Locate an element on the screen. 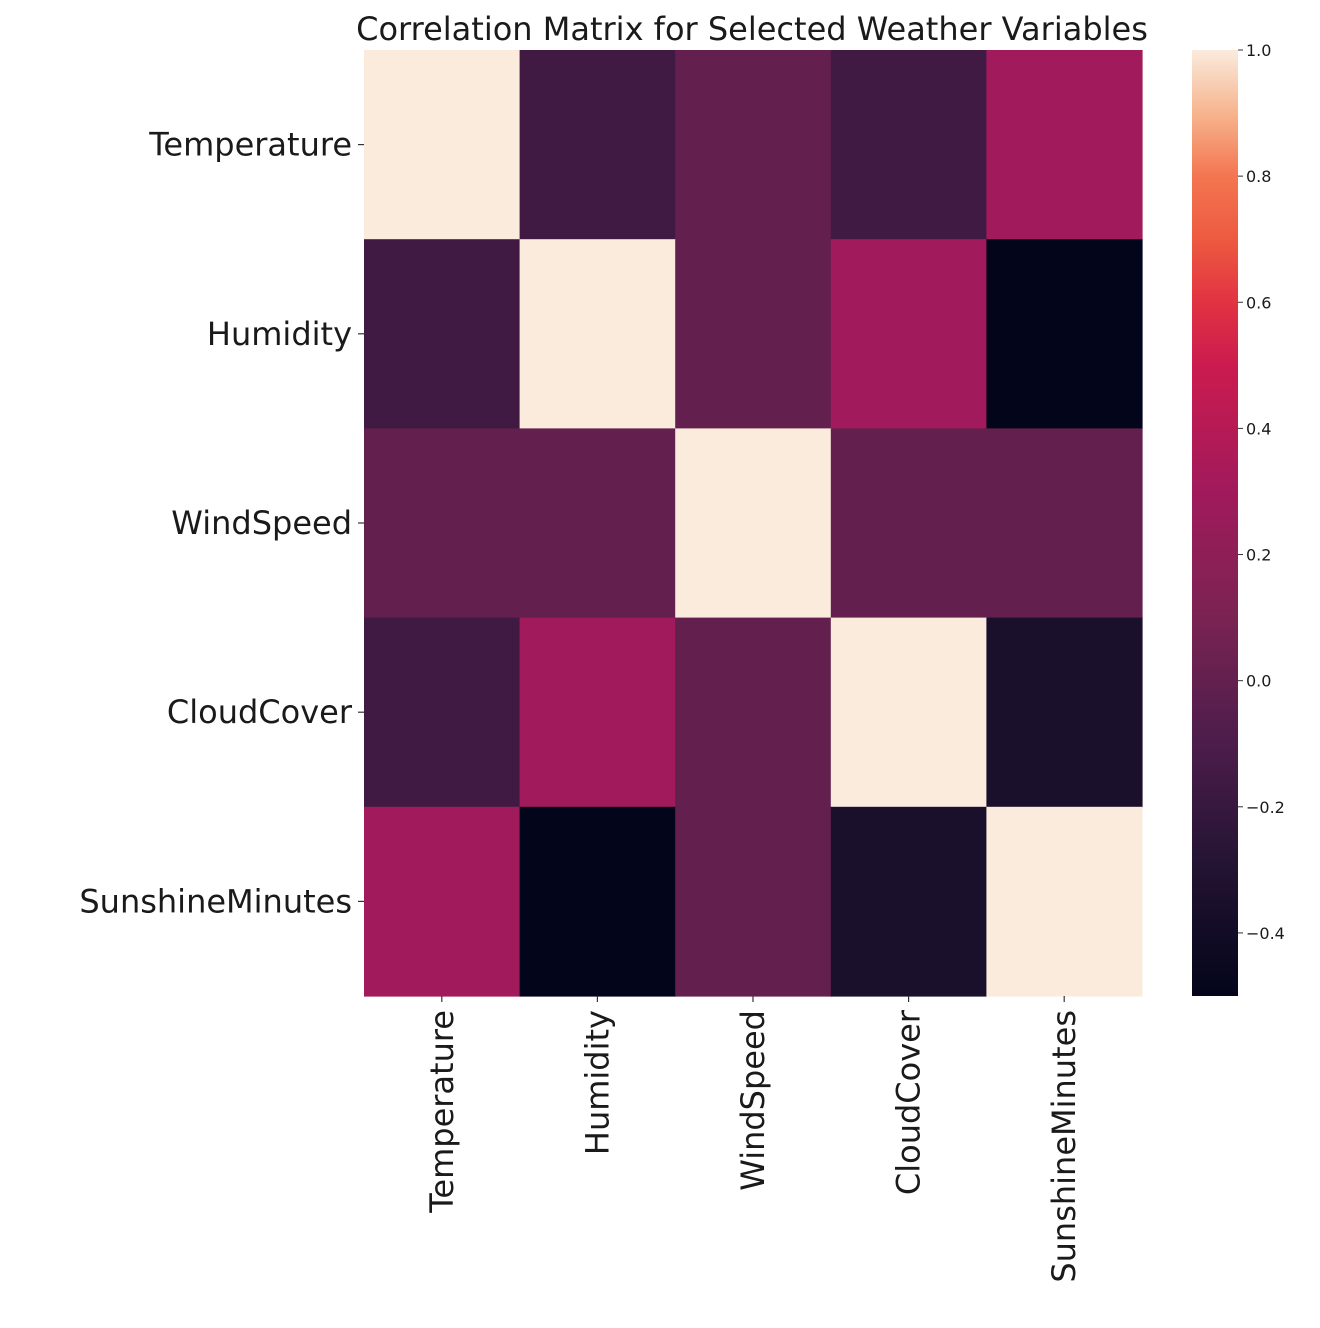 The image size is (1320, 1328). y-tick-label: SunshineMinutes is located at coordinates (215, 901).